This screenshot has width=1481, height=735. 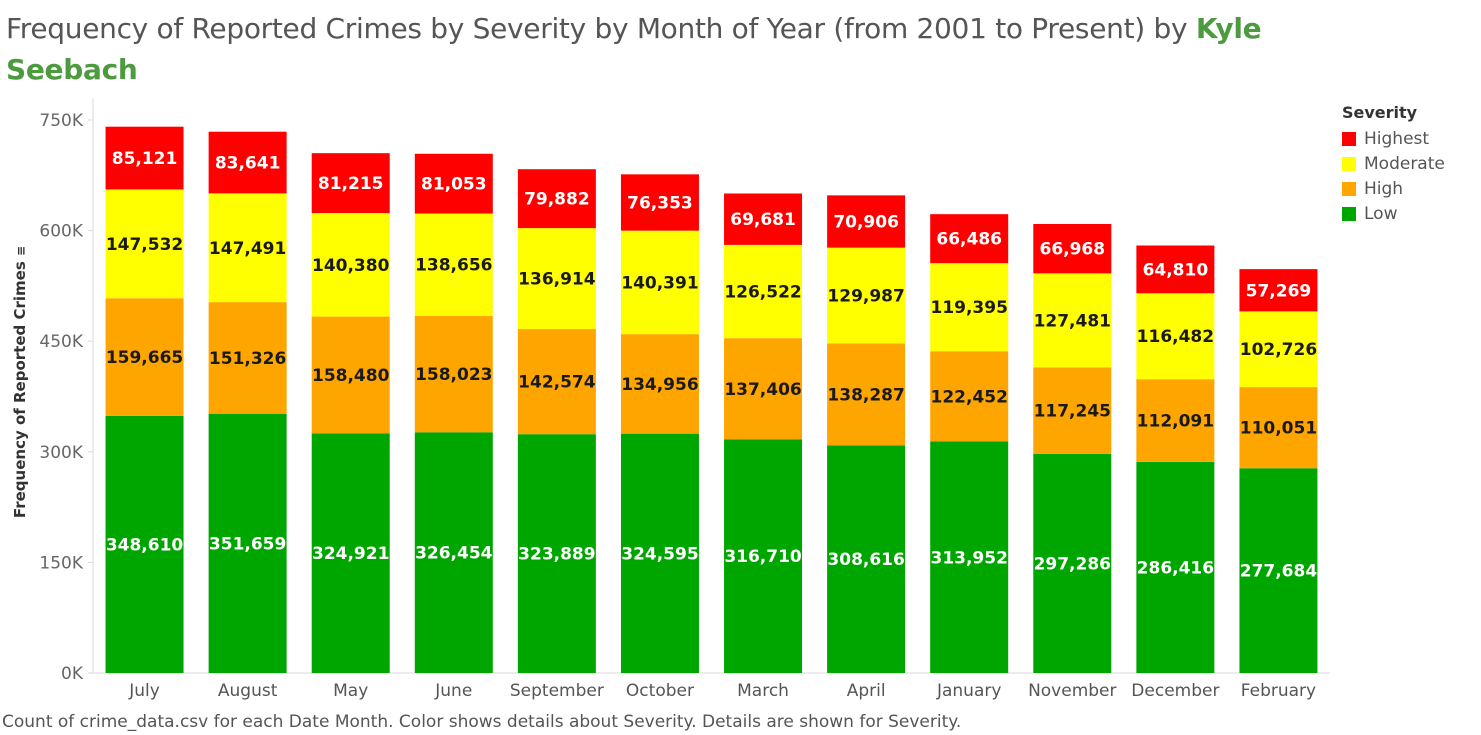 I want to click on y-axis-label: Frequency of Reported Crimes ≡, so click(x=20, y=382).